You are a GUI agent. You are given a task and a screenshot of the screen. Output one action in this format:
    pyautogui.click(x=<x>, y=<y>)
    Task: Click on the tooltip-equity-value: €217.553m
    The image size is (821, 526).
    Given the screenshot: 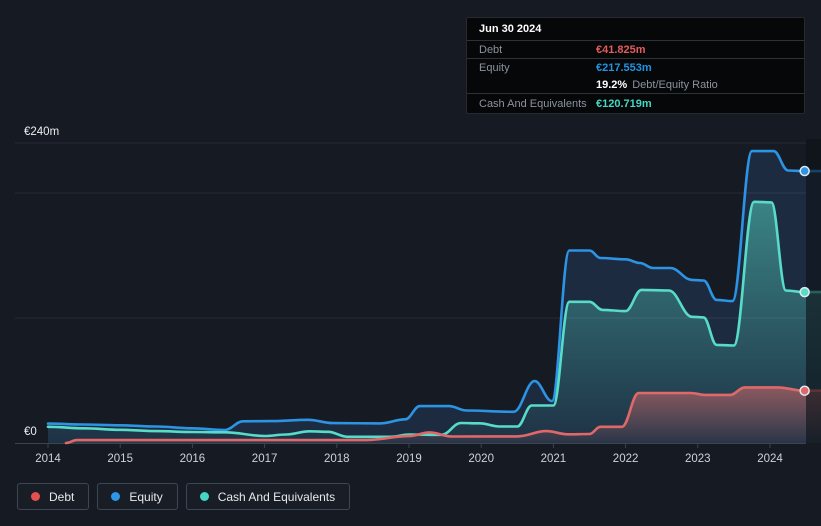 What is the action you would take?
    pyautogui.click(x=624, y=67)
    